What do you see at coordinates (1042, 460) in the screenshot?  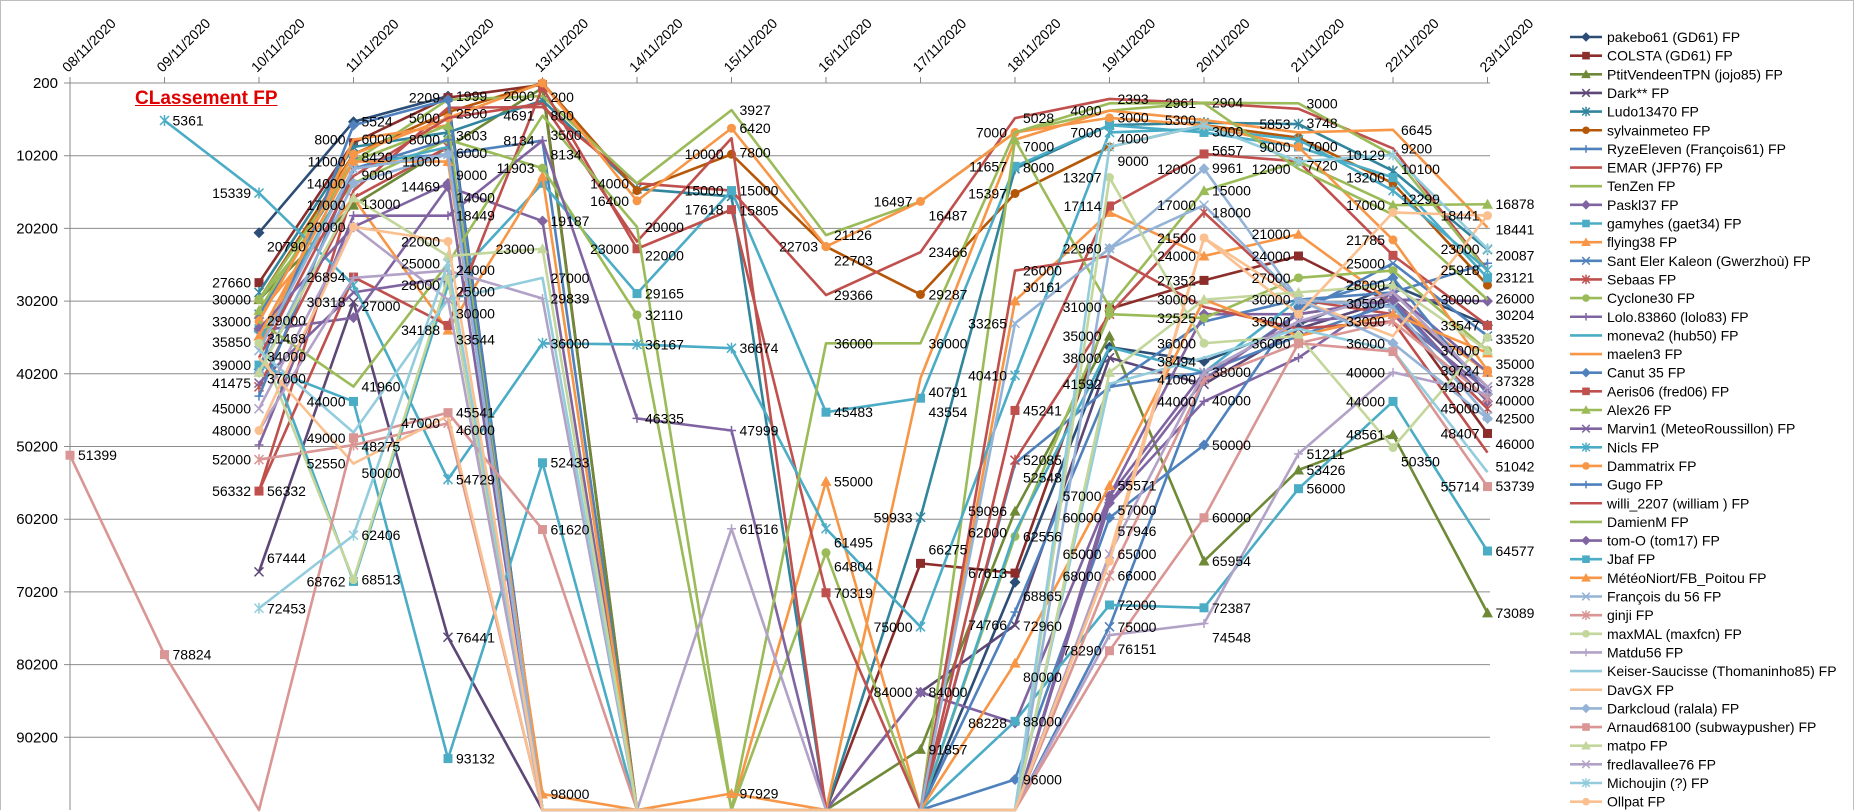 I see `data-label: 52085` at bounding box center [1042, 460].